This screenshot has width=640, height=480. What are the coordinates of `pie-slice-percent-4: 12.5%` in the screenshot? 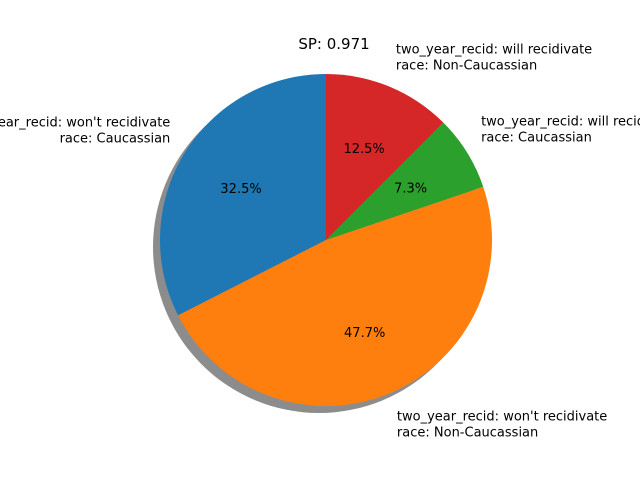 It's located at (363, 149).